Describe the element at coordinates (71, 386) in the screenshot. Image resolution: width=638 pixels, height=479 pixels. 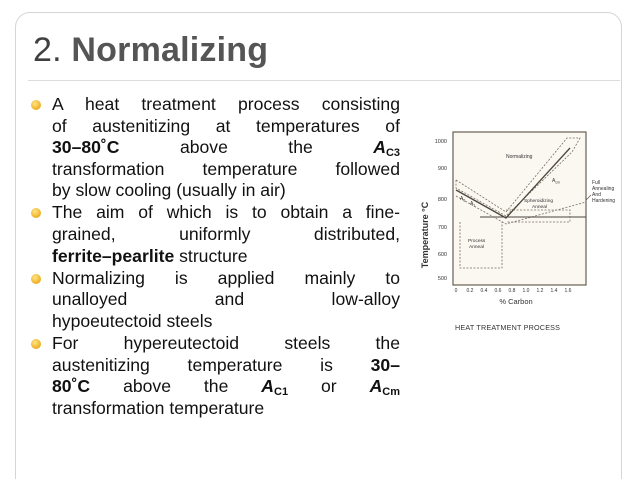
I see `temperature-range-end: 80˚C` at that location.